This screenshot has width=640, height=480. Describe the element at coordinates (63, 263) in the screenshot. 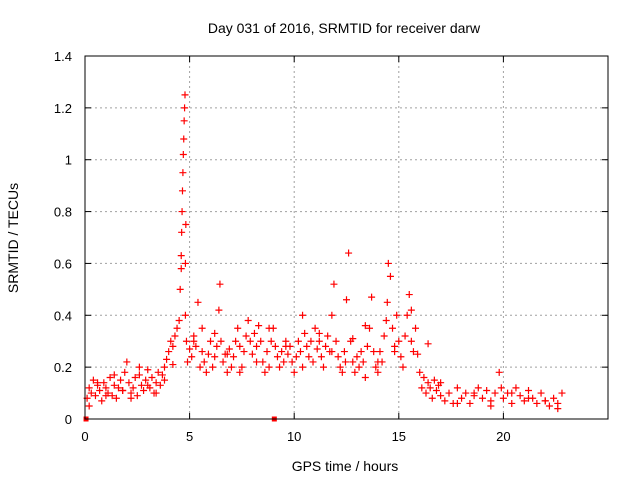

I see `y-tick-label: 0.6` at that location.